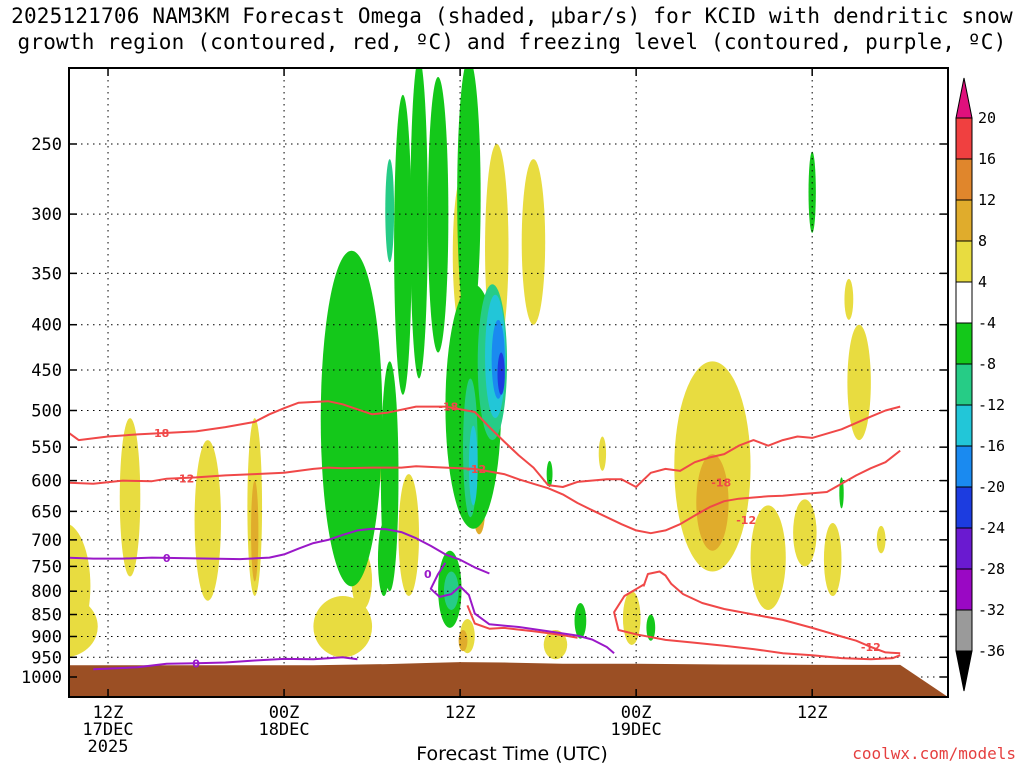  I want to click on pressure-tick-label: 700, so click(46, 541).